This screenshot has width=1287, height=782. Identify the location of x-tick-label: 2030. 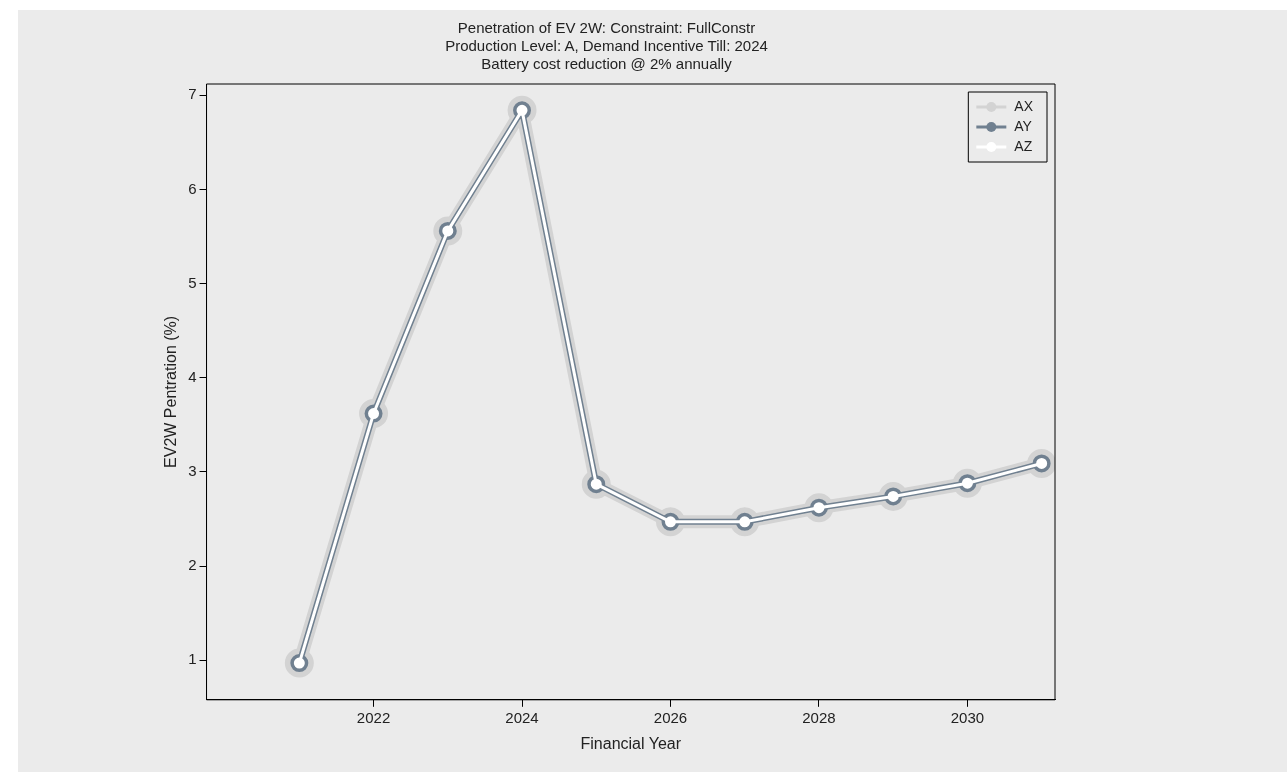
(967, 717).